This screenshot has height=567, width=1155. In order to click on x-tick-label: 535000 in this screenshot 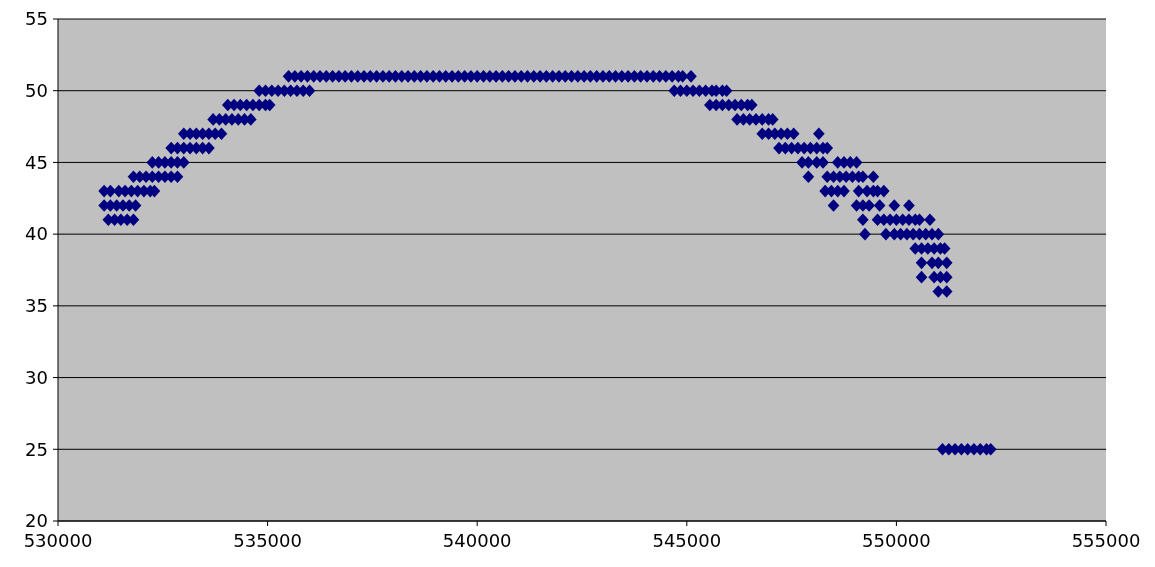, I will do `click(267, 540)`.